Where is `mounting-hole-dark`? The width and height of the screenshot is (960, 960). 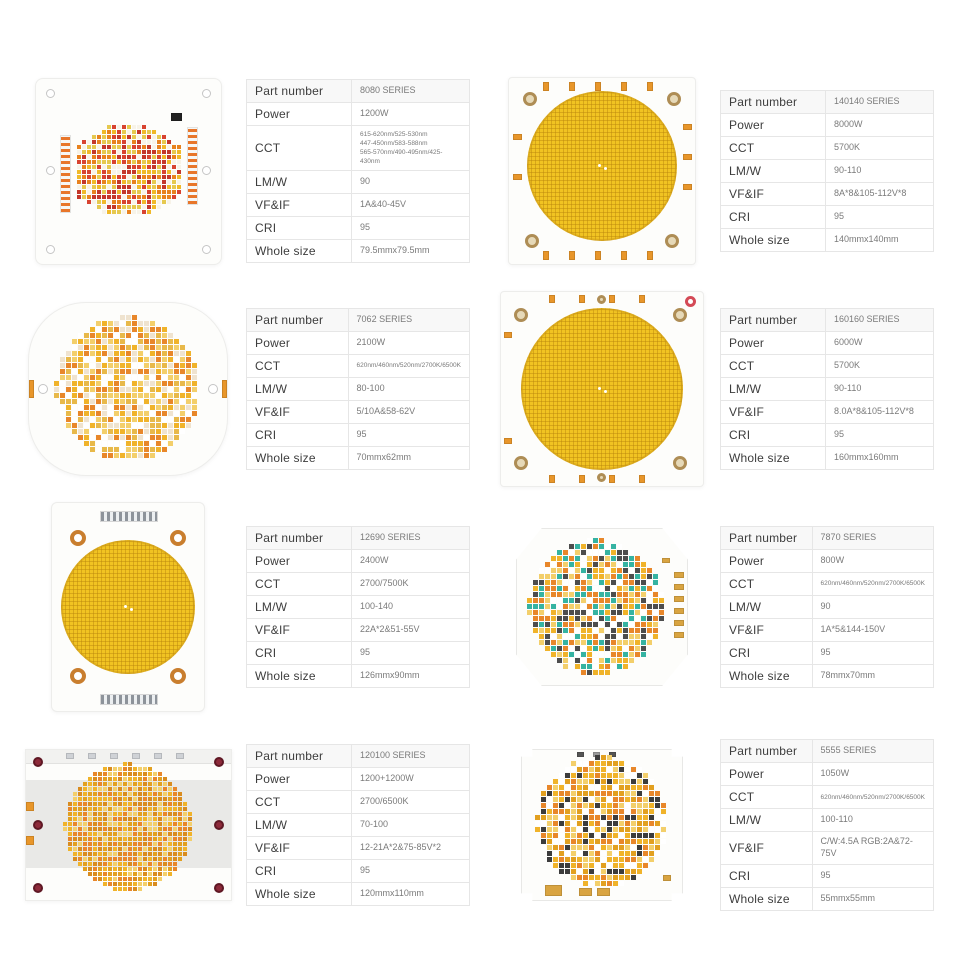 mounting-hole-dark is located at coordinates (218, 825).